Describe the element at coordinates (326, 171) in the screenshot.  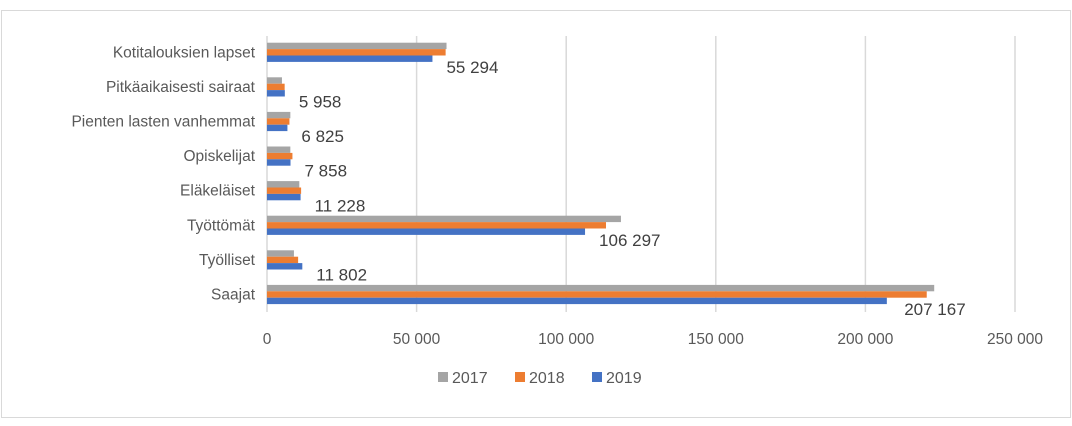
I see `data-label: 7 858` at that location.